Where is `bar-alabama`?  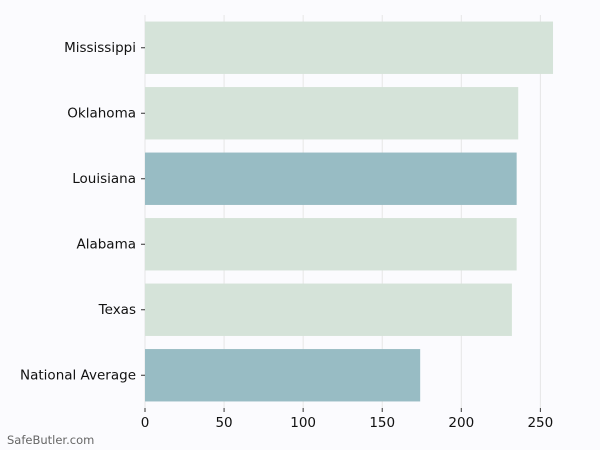 bar-alabama is located at coordinates (331, 244).